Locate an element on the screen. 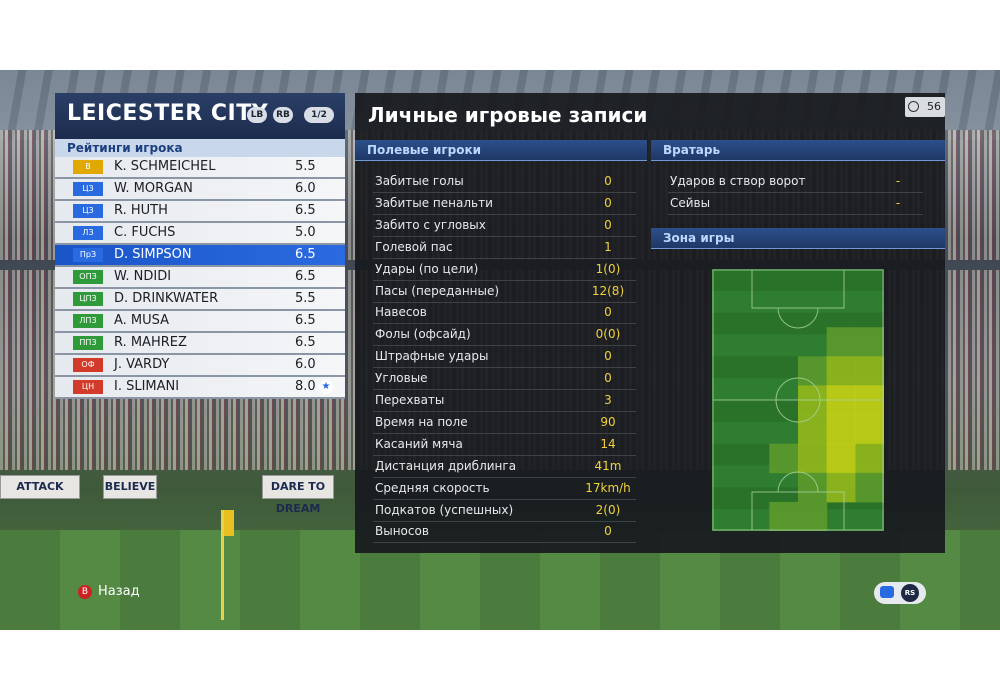 The width and height of the screenshot is (1000, 700). stat-row: Навесов 0 is located at coordinates (504, 313).